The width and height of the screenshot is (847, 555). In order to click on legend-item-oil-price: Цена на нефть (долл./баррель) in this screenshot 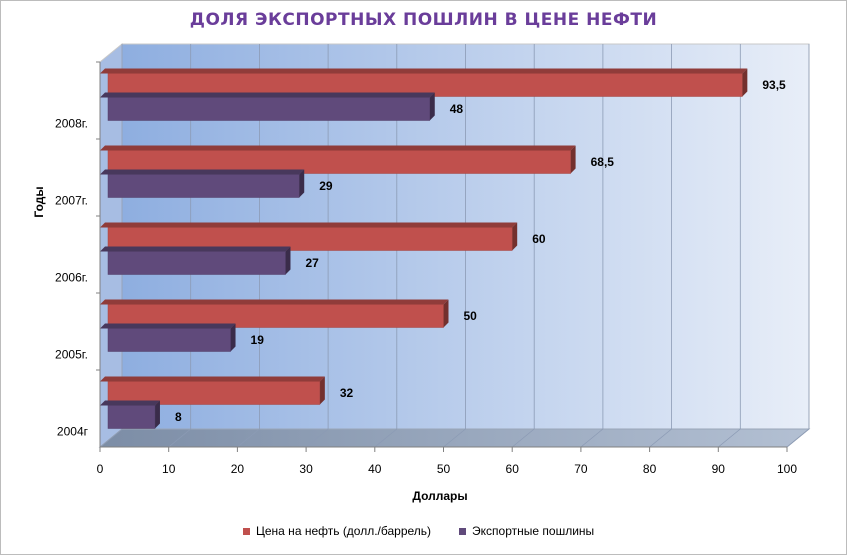, I will do `click(337, 531)`.